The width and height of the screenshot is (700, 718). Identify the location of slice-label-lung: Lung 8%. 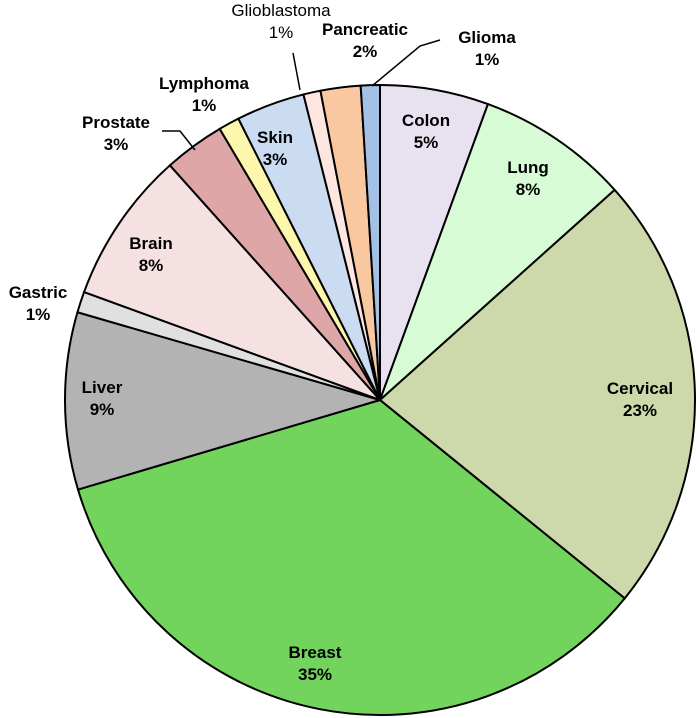
(528, 178).